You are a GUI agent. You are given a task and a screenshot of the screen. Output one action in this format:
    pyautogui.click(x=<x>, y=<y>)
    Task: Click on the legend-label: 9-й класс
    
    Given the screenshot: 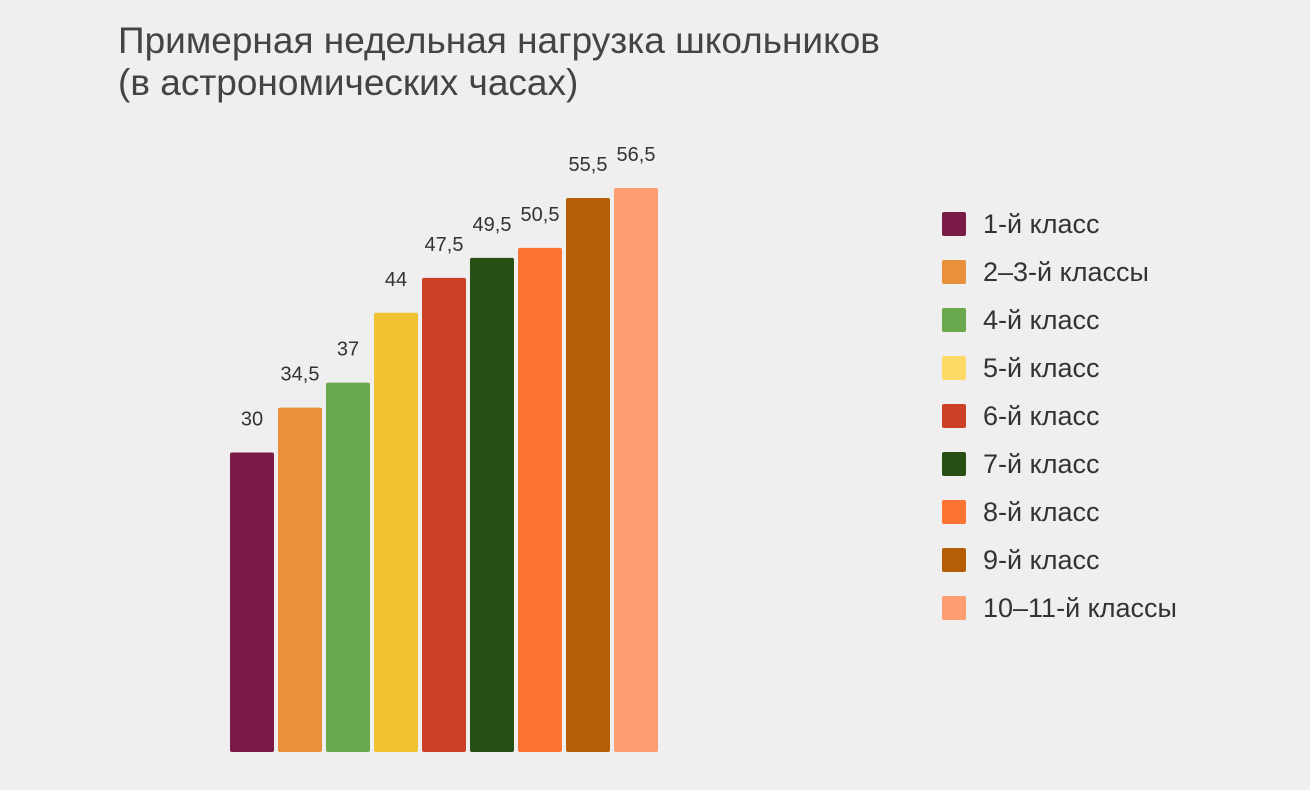 What is the action you would take?
    pyautogui.click(x=1041, y=559)
    